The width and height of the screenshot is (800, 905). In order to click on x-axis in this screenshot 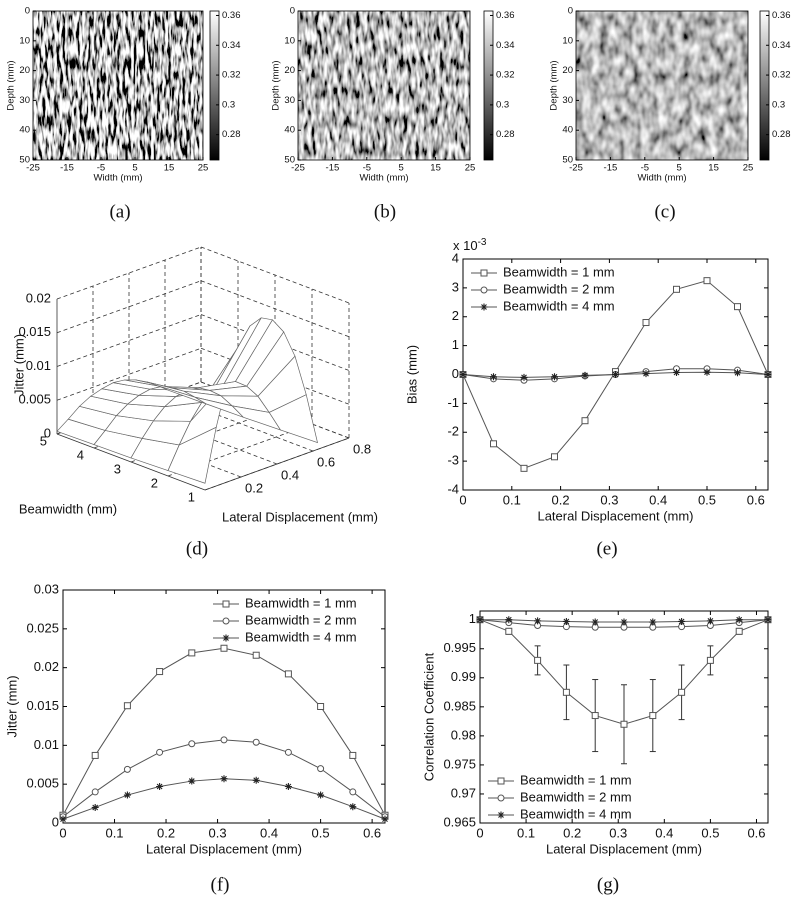, I will do `click(277, 464)`.